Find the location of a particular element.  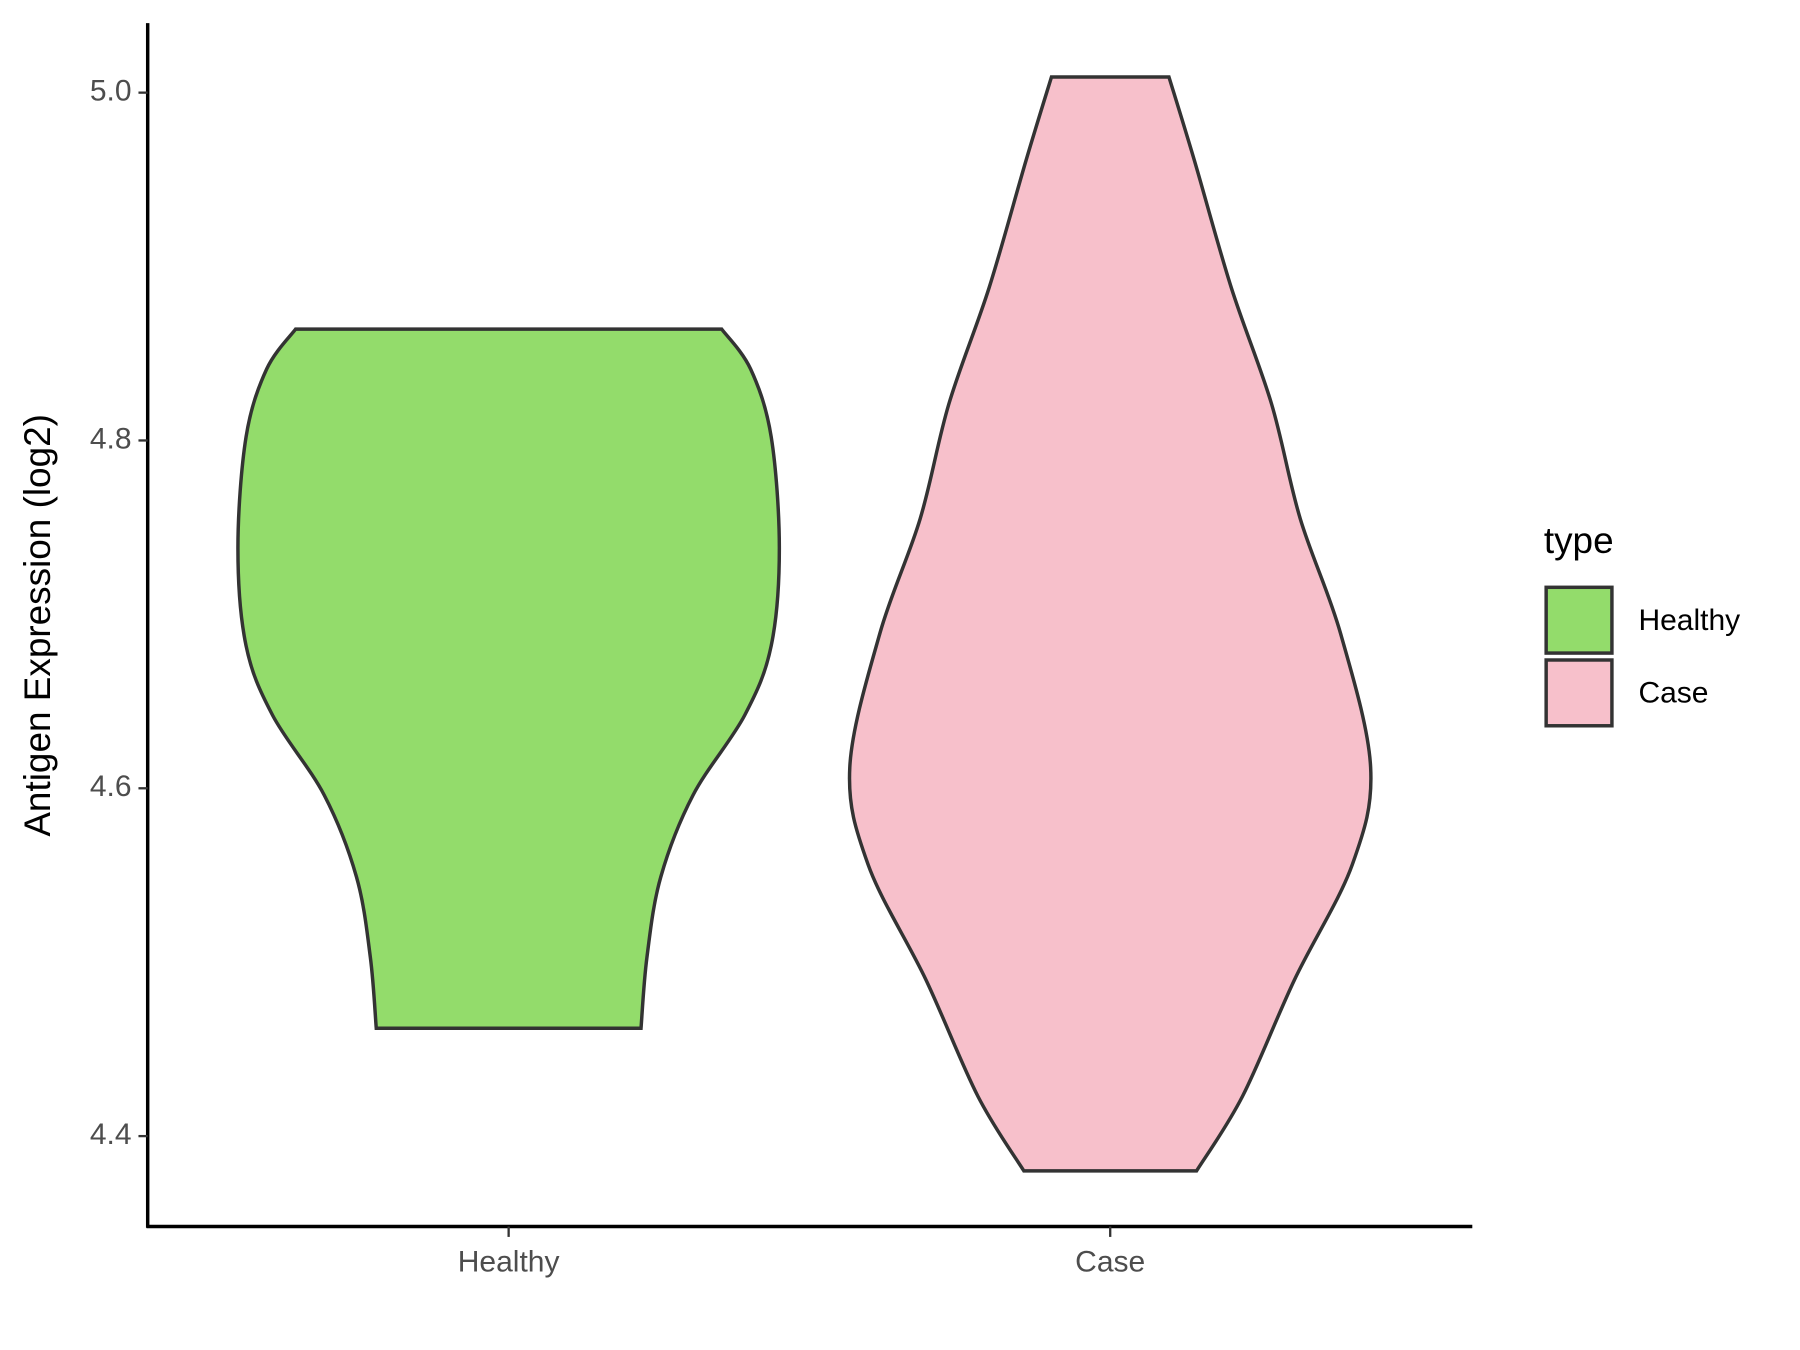

y-tick-label: 4.4 is located at coordinates (111, 1134).